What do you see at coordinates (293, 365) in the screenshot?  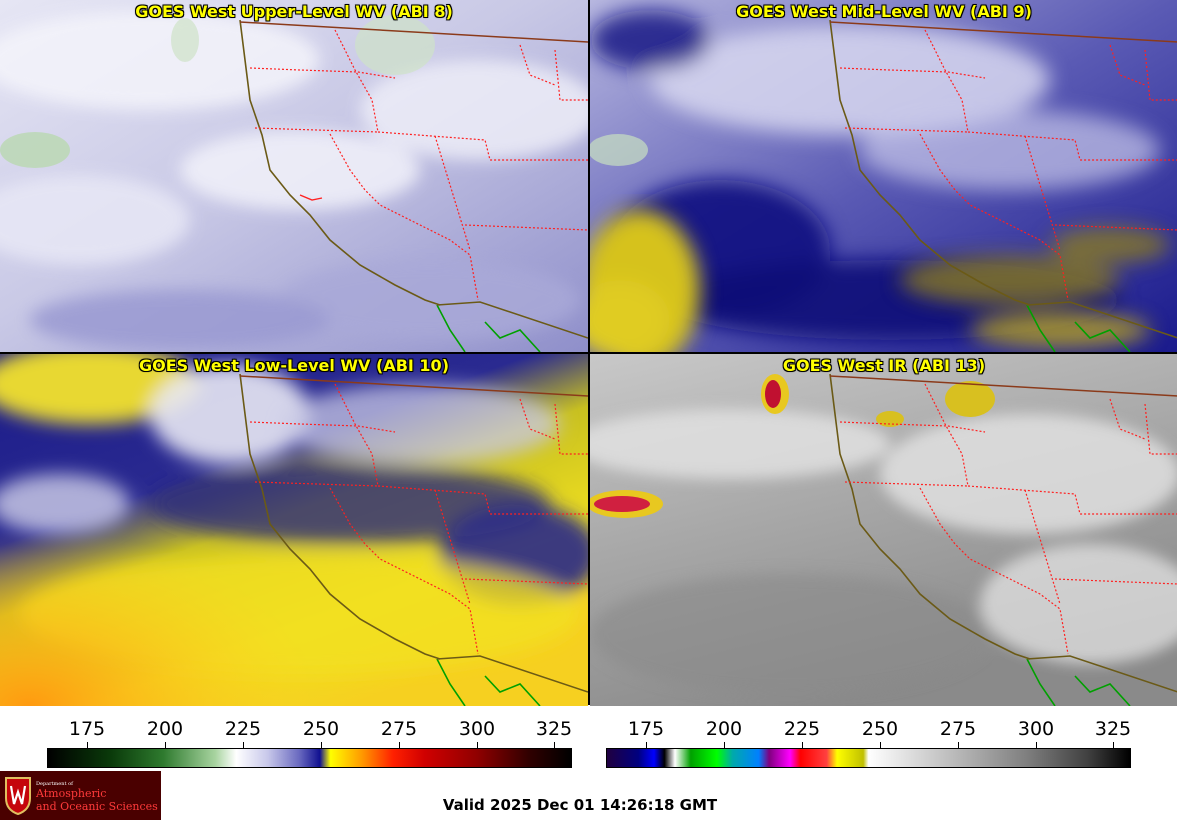 I see `panel-title: GOES West Low-Level WV (ABI 10)` at bounding box center [293, 365].